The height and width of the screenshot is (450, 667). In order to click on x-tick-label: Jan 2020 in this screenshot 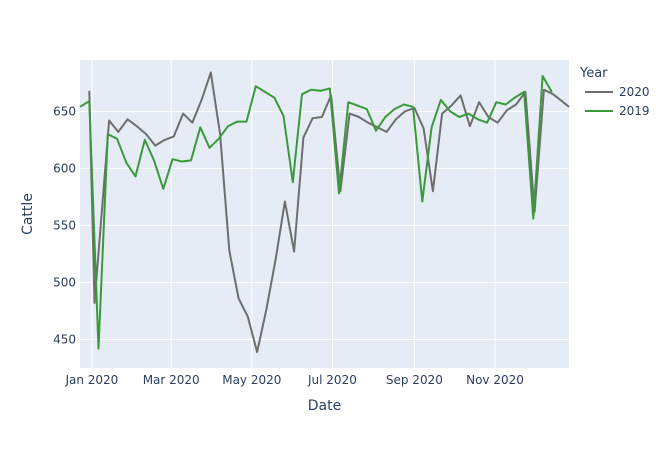, I will do `click(91, 380)`.